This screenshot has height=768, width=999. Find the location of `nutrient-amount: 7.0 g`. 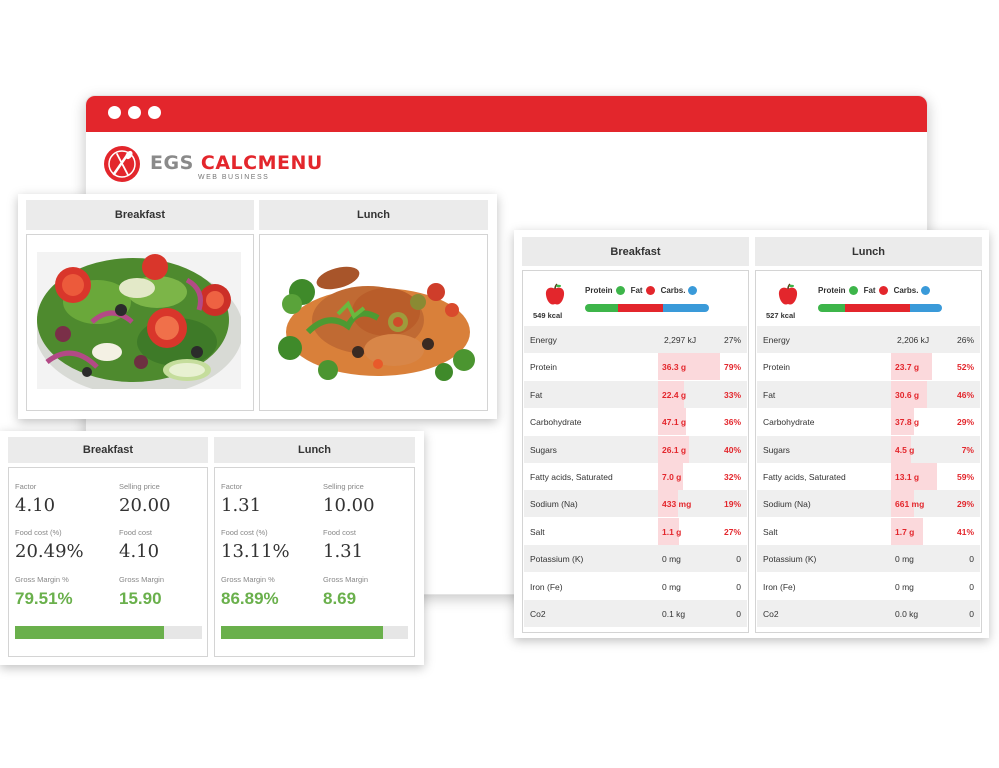

nutrient-amount: 7.0 g is located at coordinates (672, 477).